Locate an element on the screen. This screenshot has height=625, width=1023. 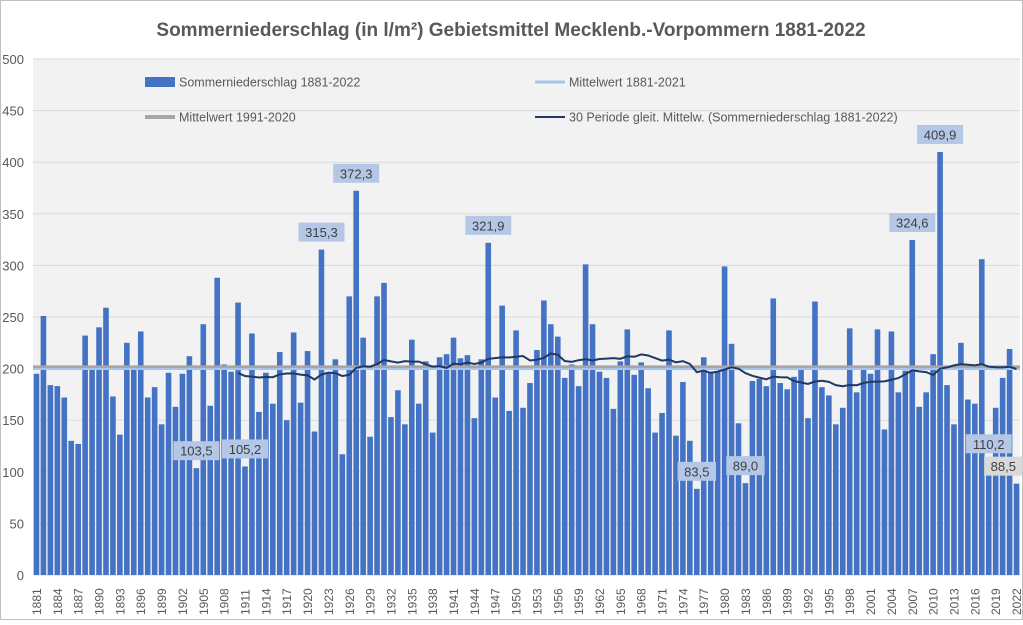
bar-1938 is located at coordinates (432, 503).